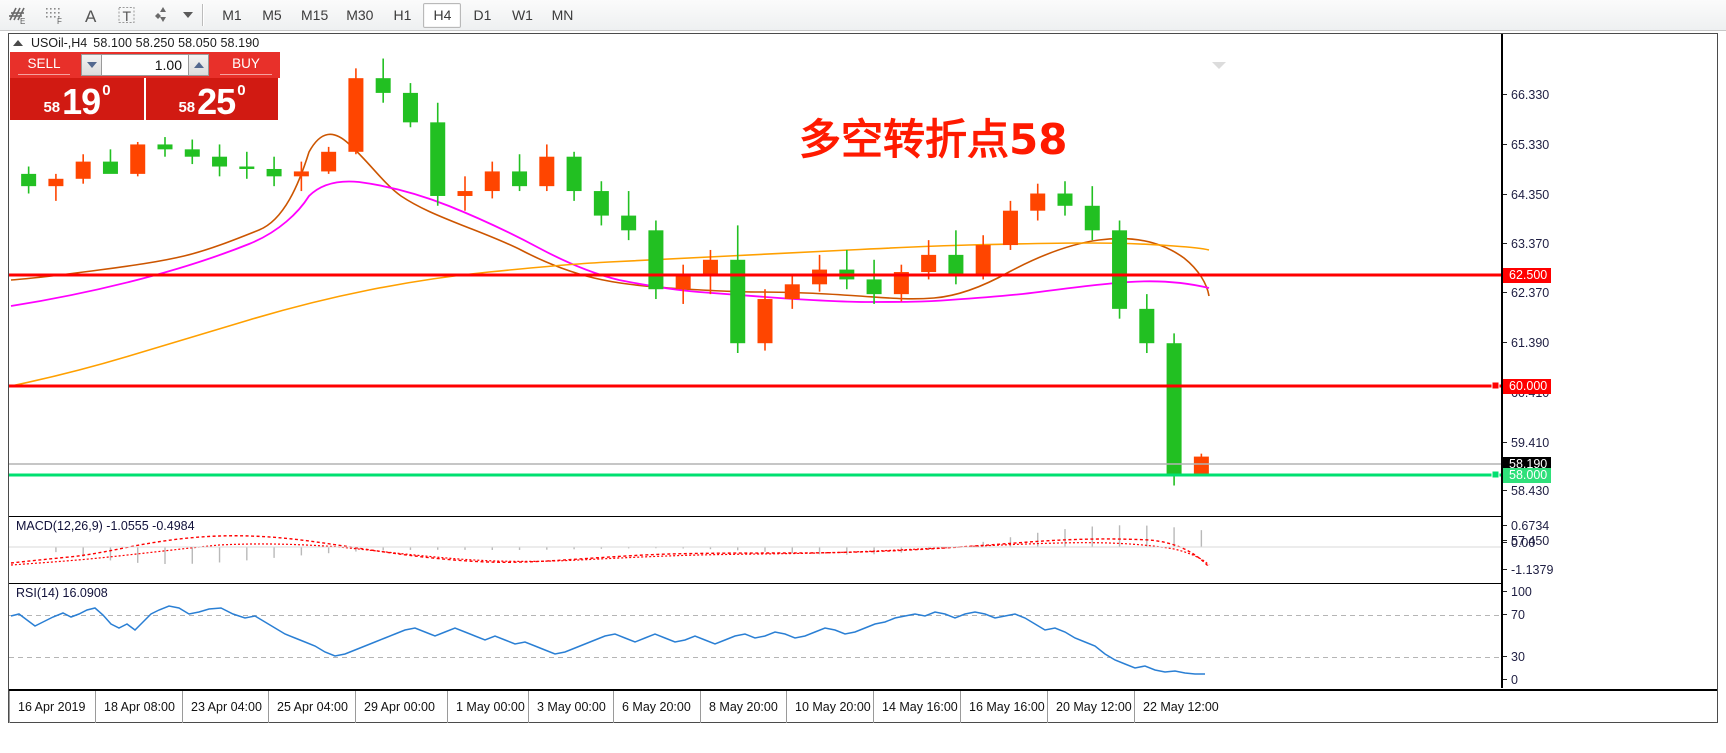  I want to click on timeframe-mn: MN, so click(562, 15).